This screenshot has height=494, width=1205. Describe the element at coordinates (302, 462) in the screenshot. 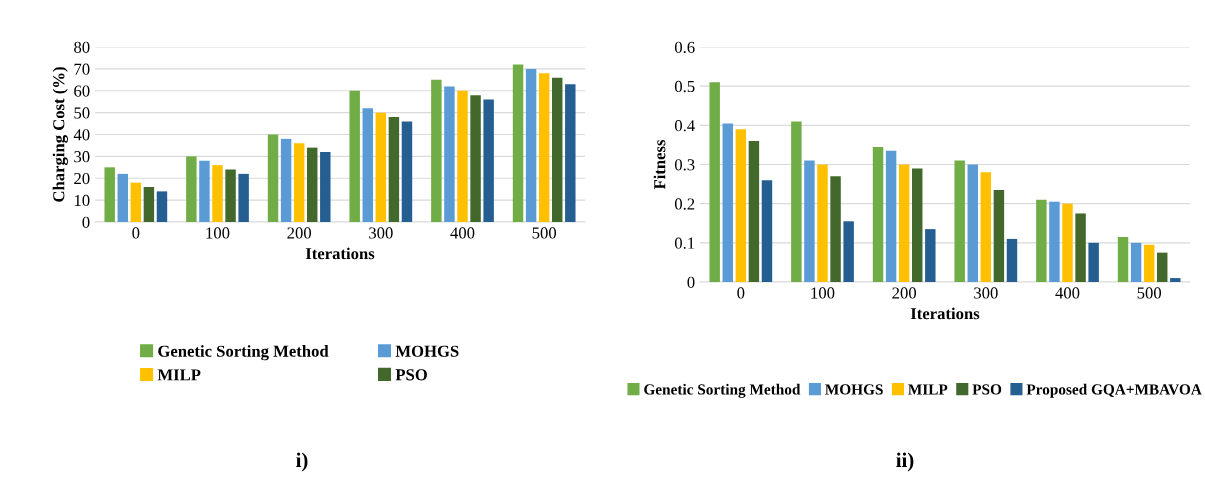

I see `text: i)` at that location.